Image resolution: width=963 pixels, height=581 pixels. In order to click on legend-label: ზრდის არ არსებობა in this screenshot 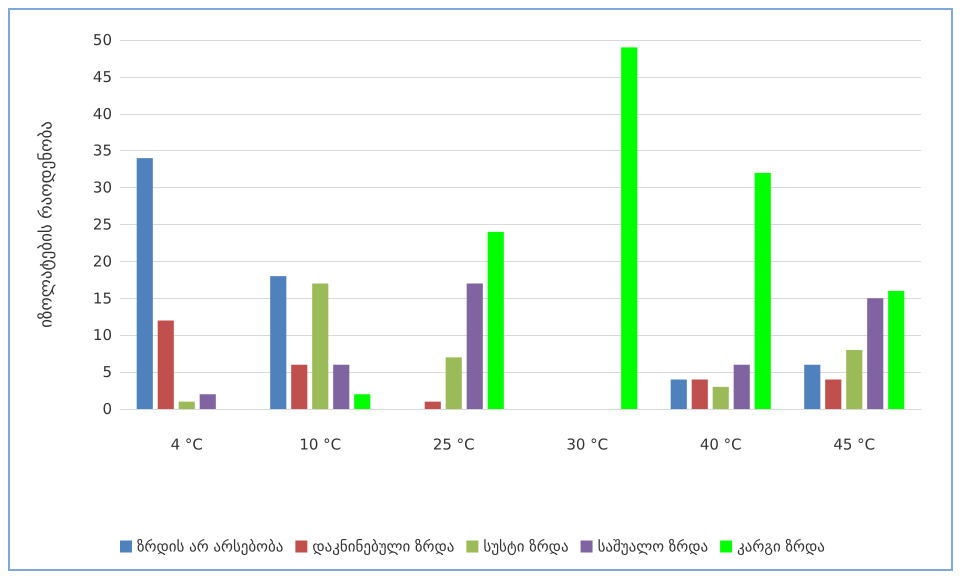, I will do `click(210, 547)`.